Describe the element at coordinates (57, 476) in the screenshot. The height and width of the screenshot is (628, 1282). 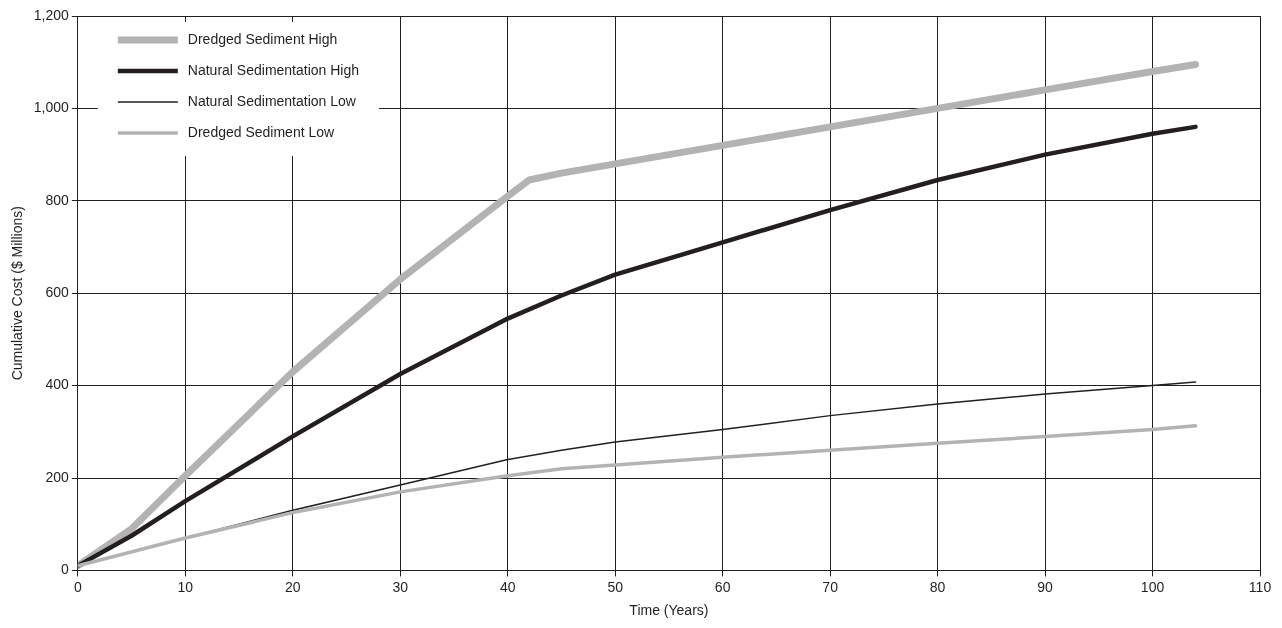
I see `y-tick-label: 200` at that location.